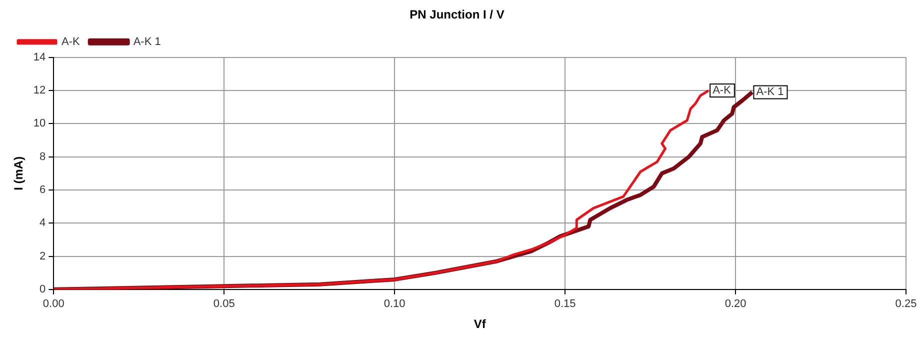 The width and height of the screenshot is (920, 340). What do you see at coordinates (722, 90) in the screenshot?
I see `annotation: A-K` at bounding box center [722, 90].